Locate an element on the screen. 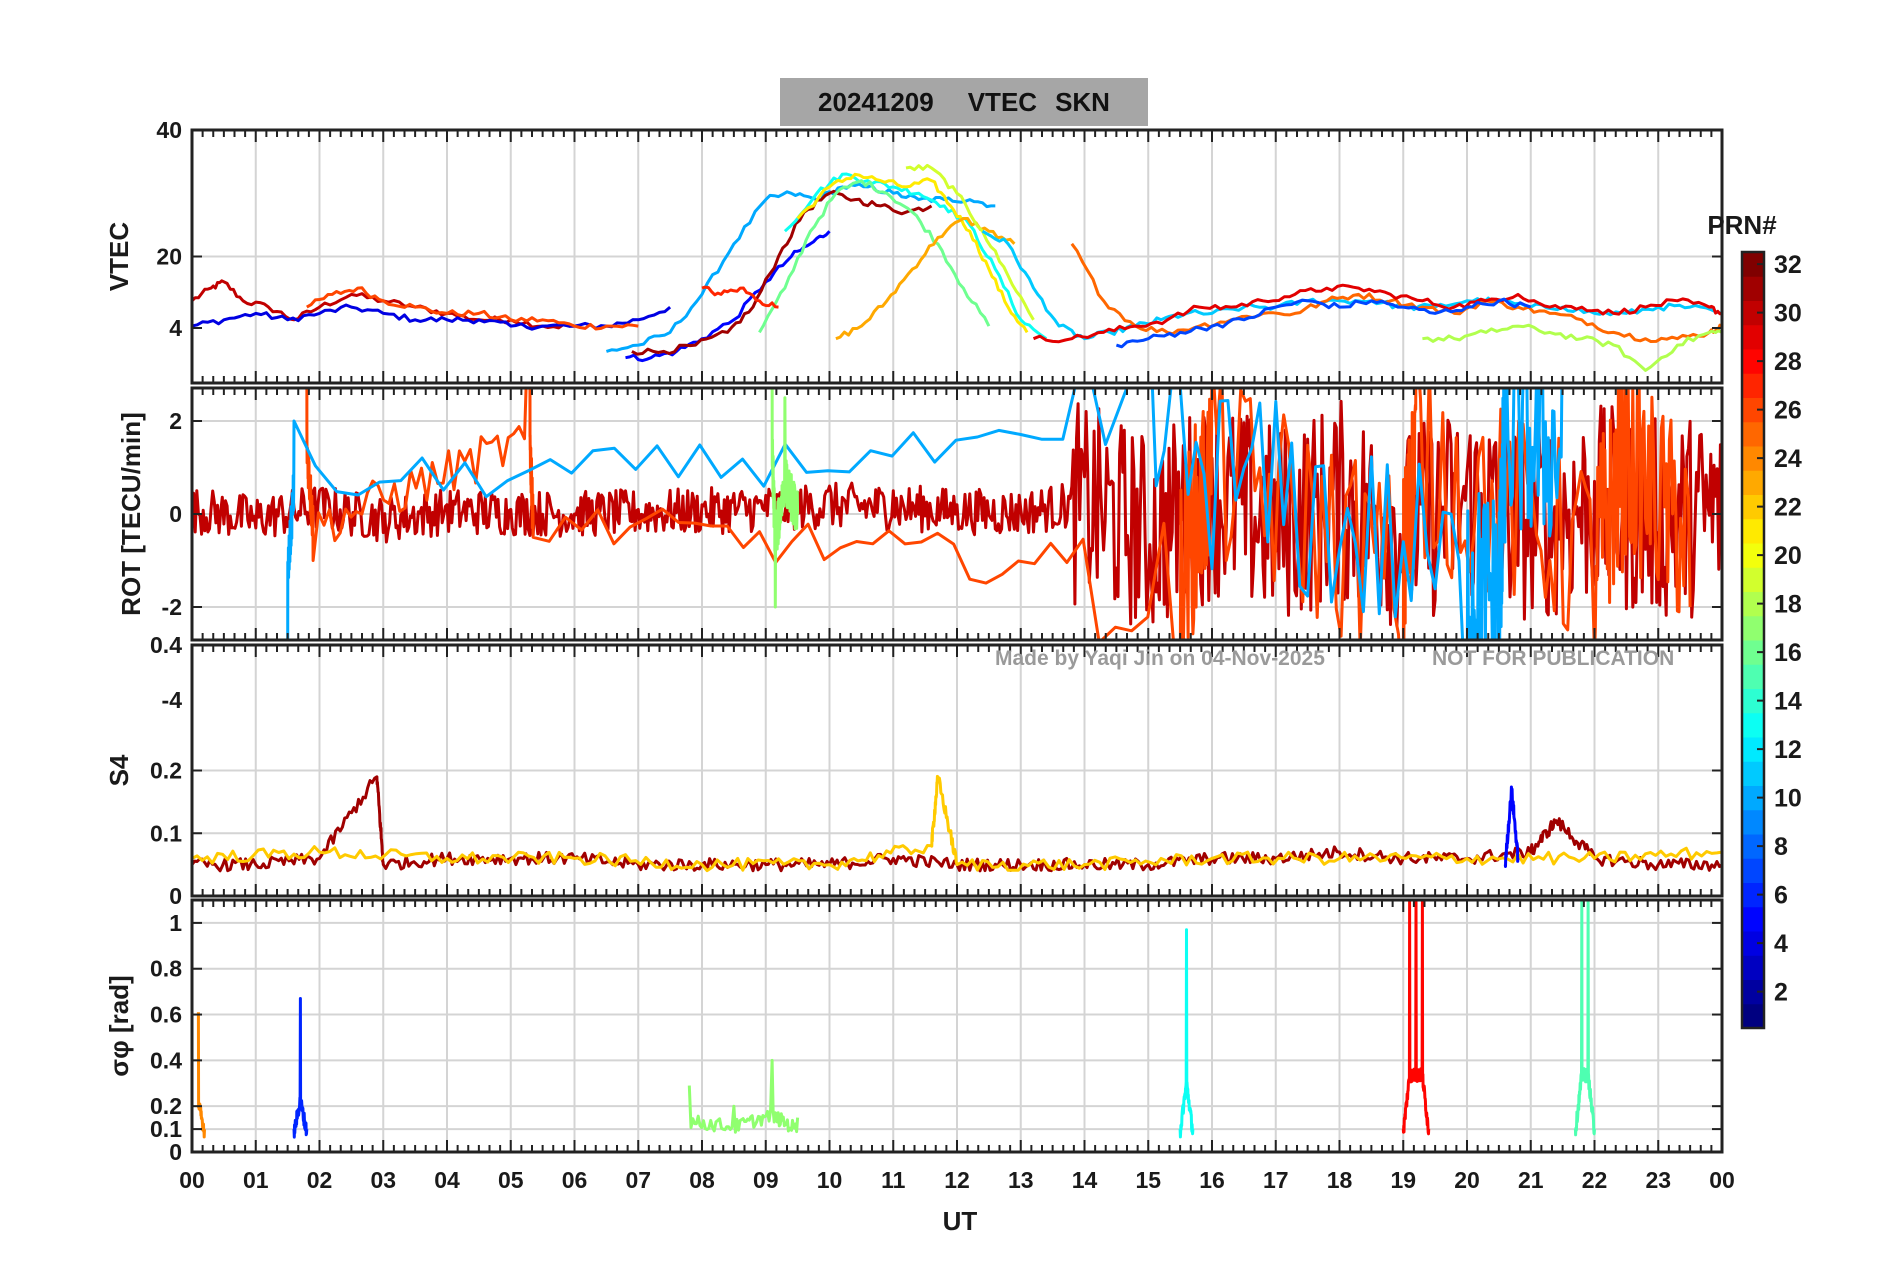 This screenshot has width=1902, height=1272. x-tick-label: 01 is located at coordinates (256, 1180).